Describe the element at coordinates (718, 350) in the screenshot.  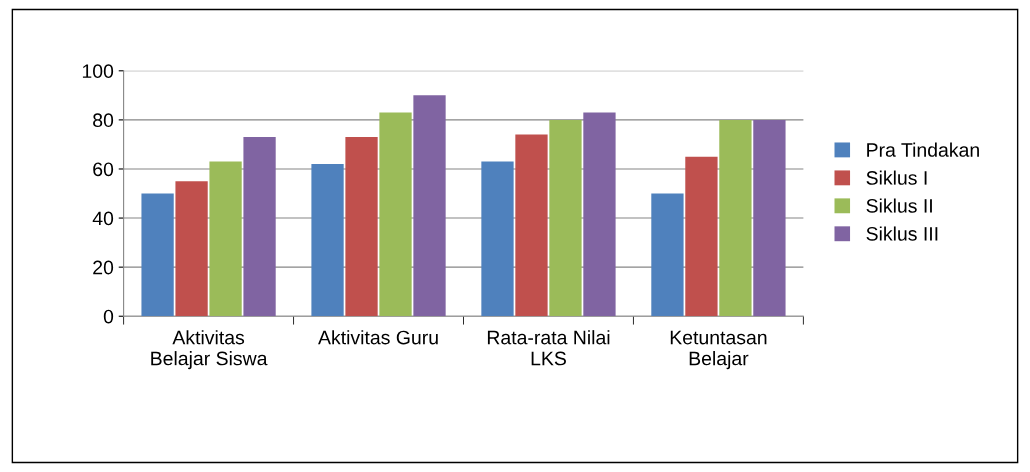
I see `x-tick-label: Ketuntasan Belajar` at that location.